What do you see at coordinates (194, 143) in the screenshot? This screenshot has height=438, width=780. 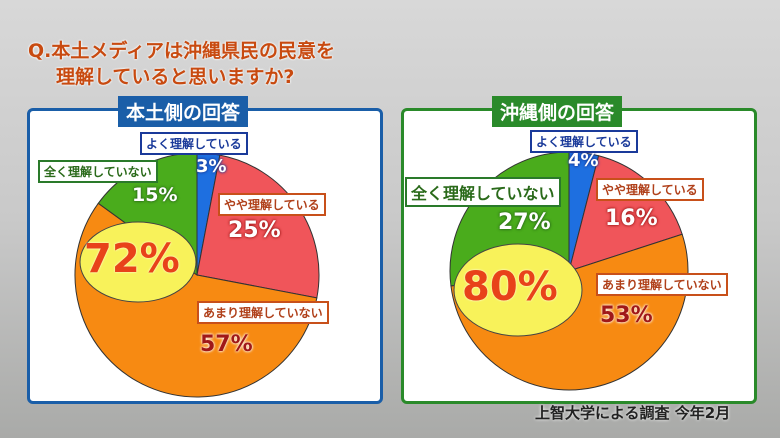 I see `mainland-label-well: よく理解している` at bounding box center [194, 143].